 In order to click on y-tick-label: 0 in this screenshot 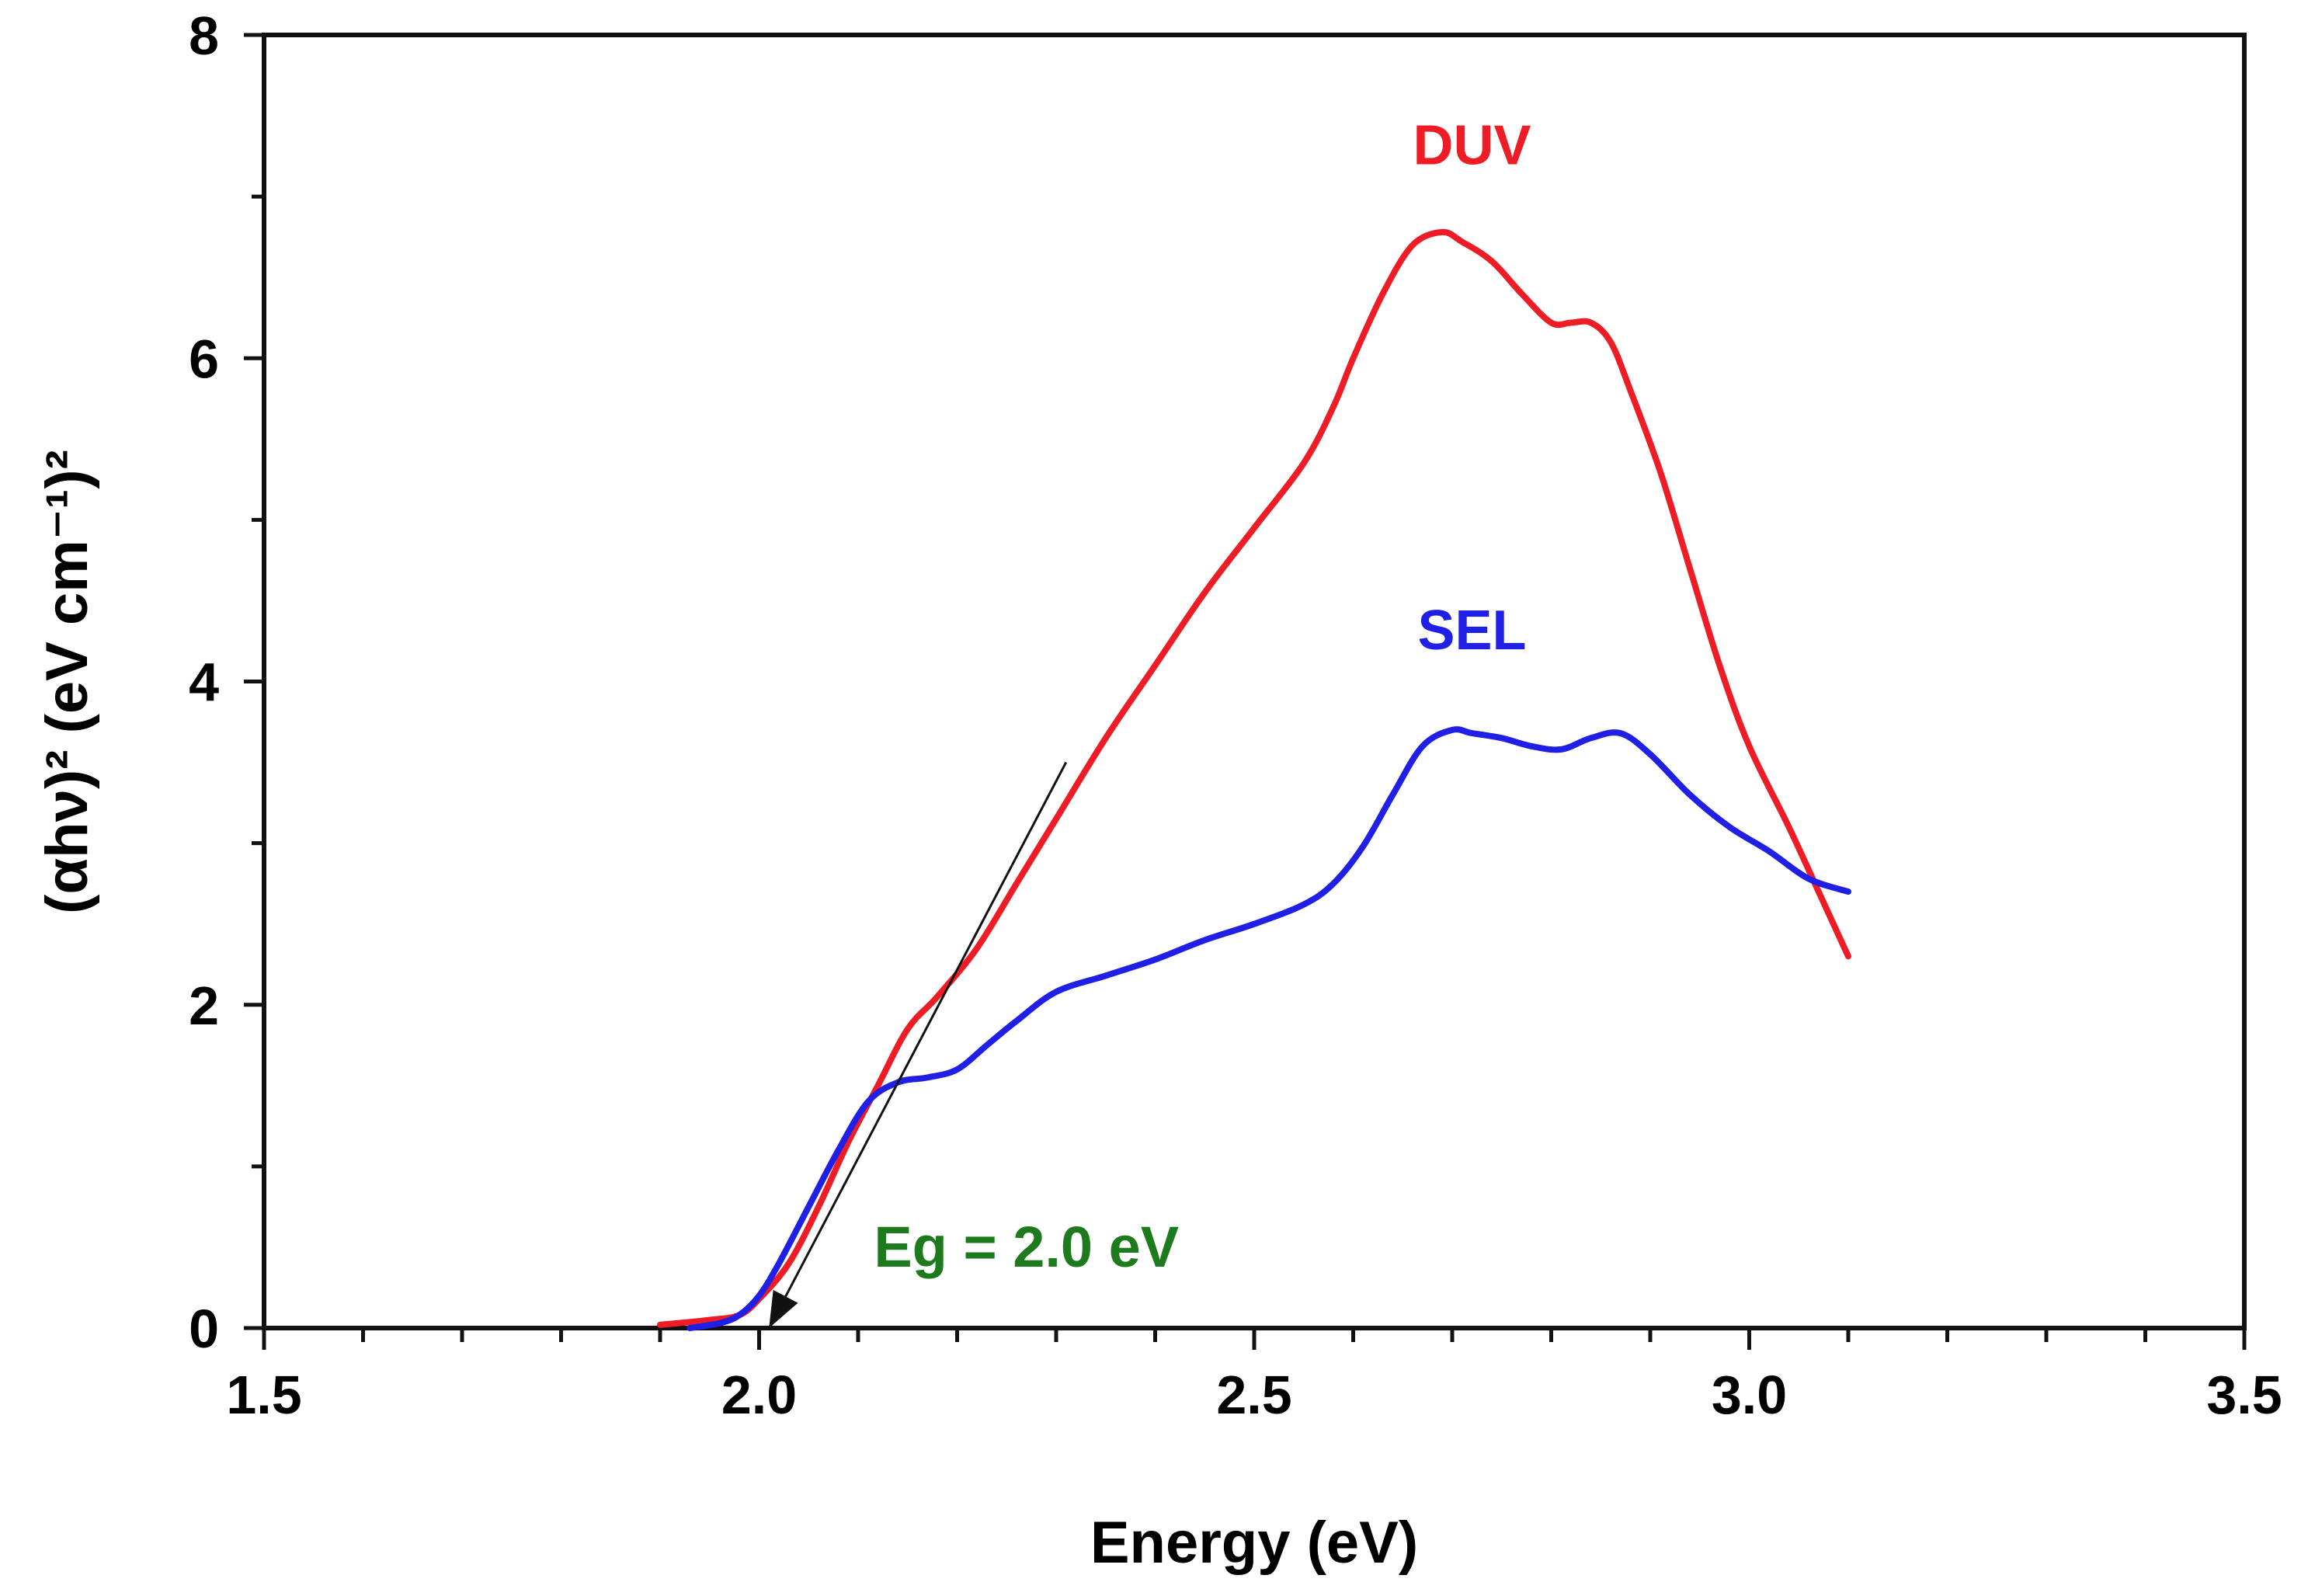, I will do `click(204, 1329)`.